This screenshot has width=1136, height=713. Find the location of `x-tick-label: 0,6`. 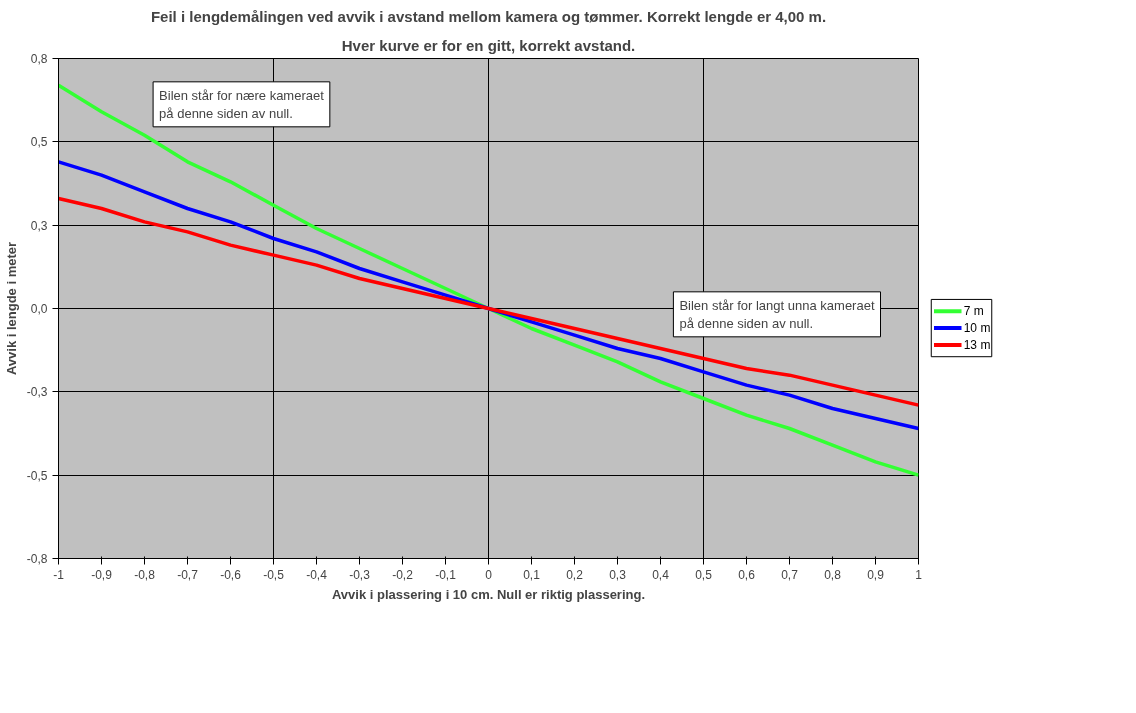

x-tick-label: 0,6 is located at coordinates (747, 574).